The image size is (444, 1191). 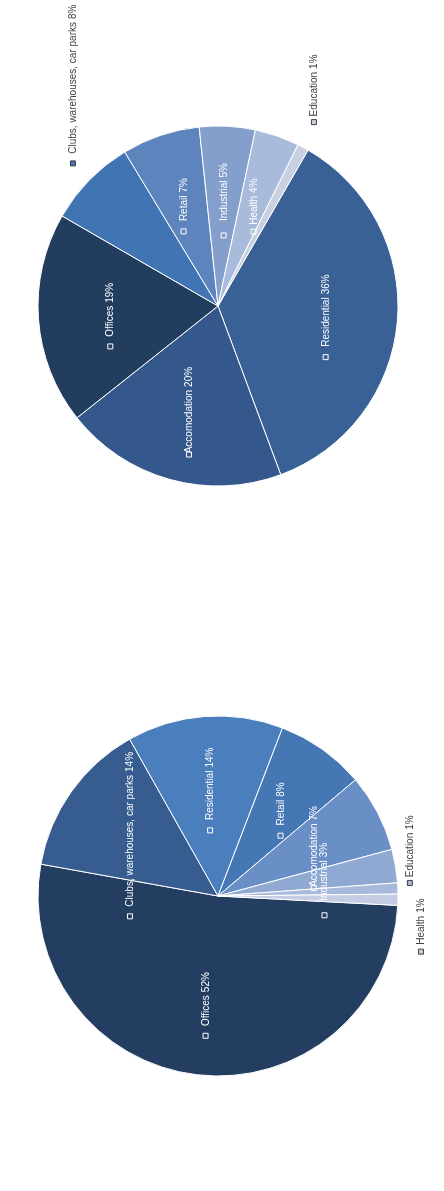 What do you see at coordinates (223, 170) in the screenshot?
I see `data-label: 5%` at bounding box center [223, 170].